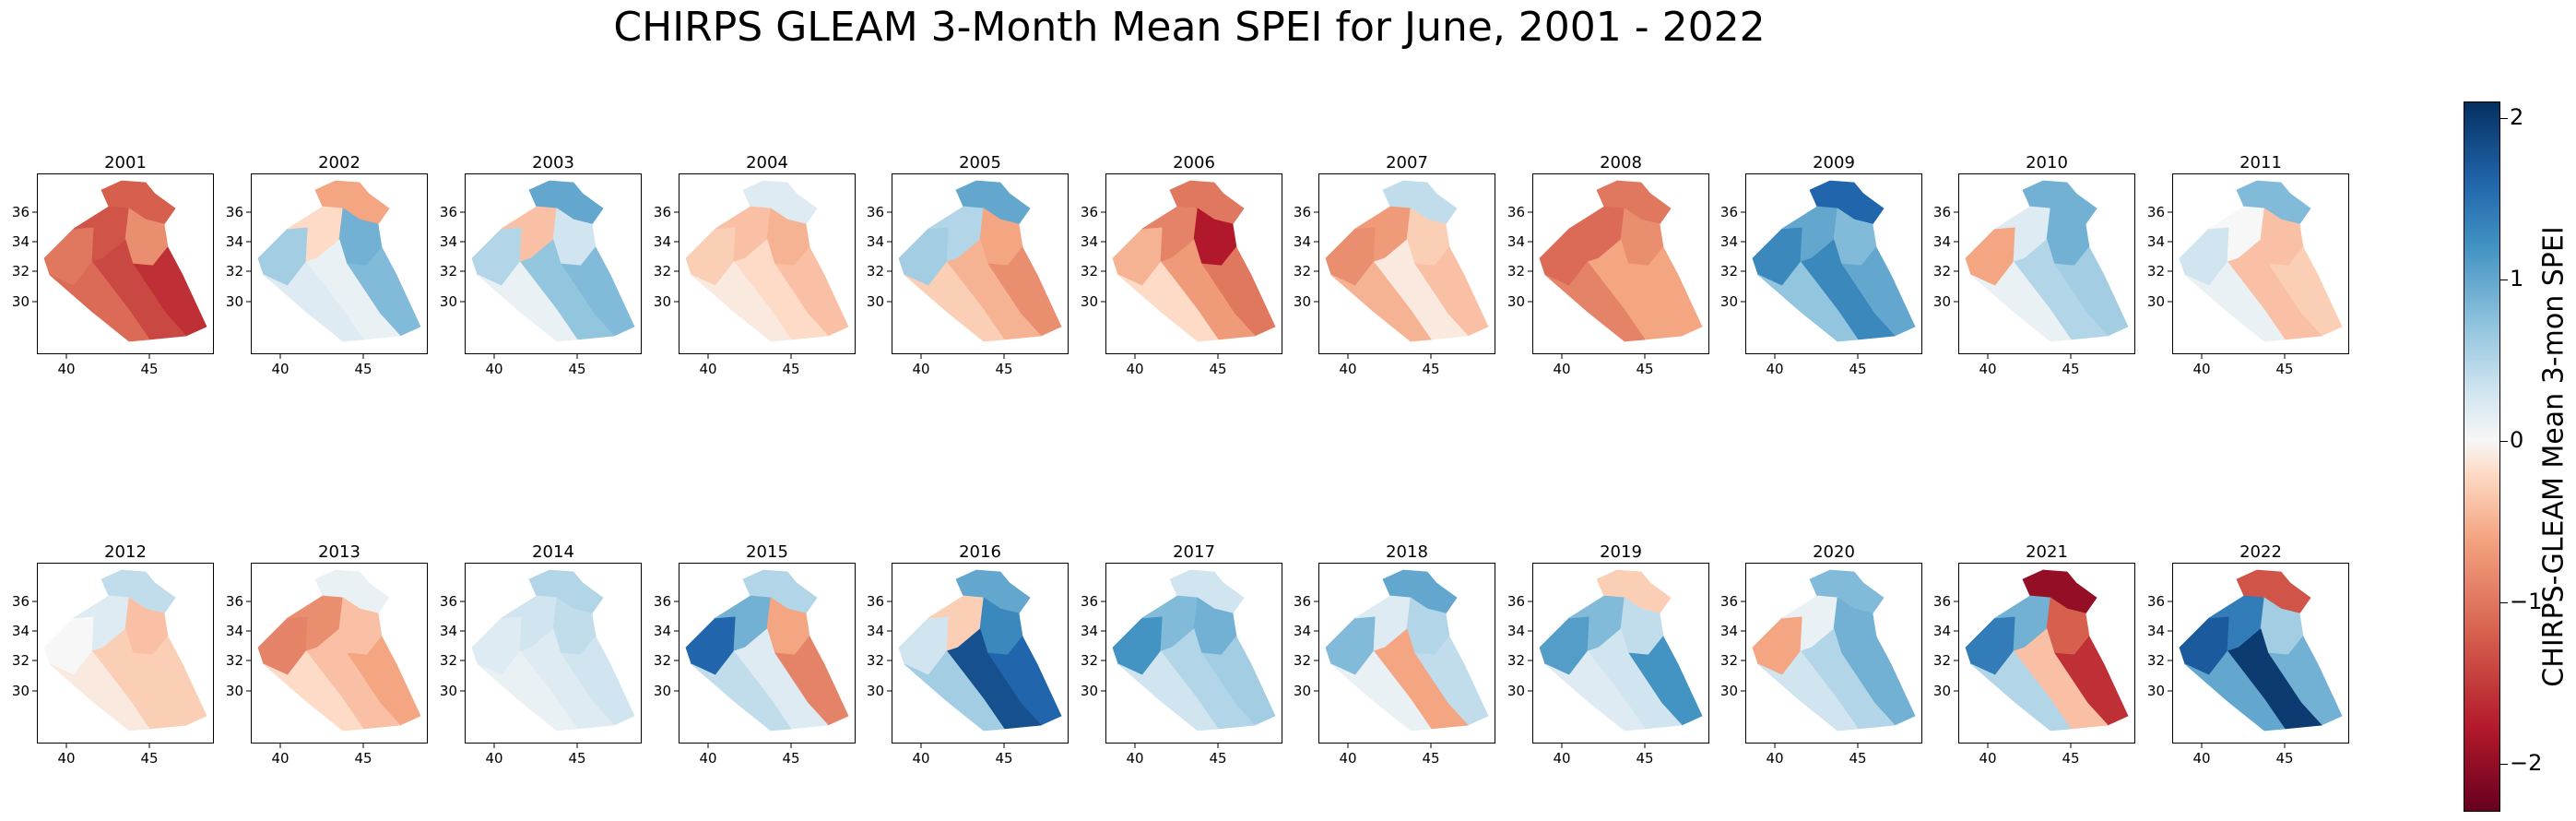 The width and height of the screenshot is (2576, 821). I want to click on colorbar-tick-label: −1, so click(2526, 601).